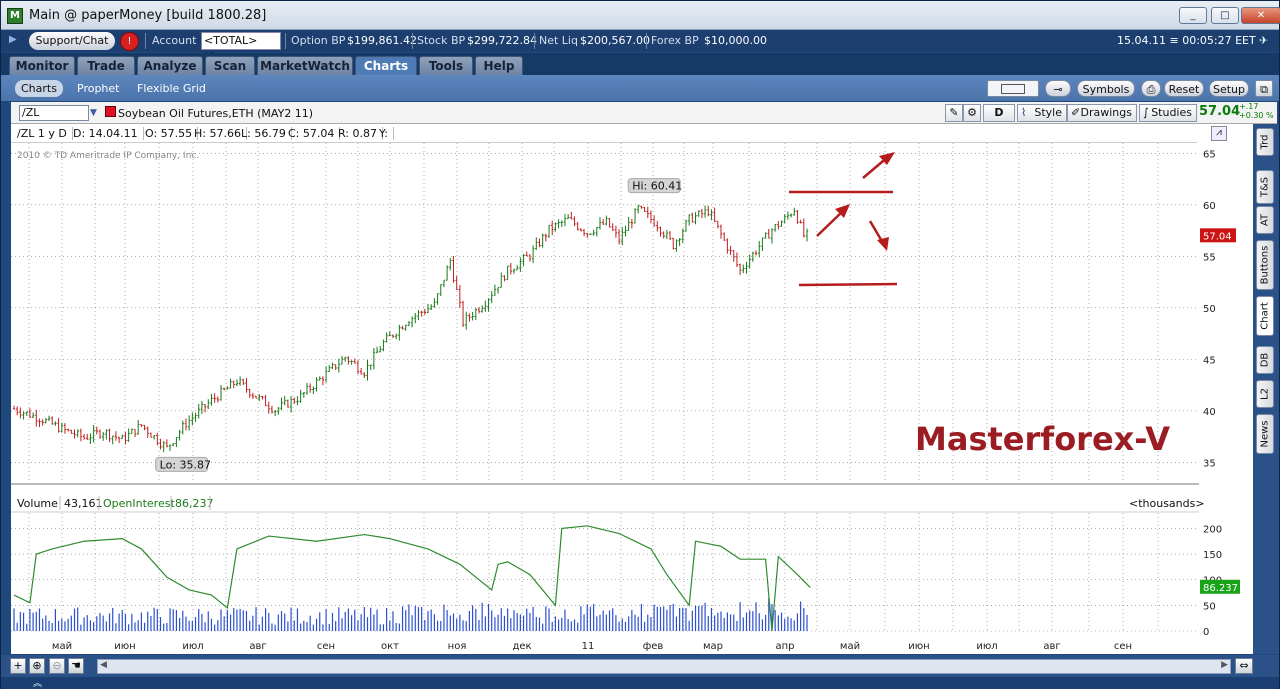 Image resolution: width=1280 pixels, height=689 pixels. Describe the element at coordinates (62, 646) in the screenshot. I see `time-tick-label: май` at that location.